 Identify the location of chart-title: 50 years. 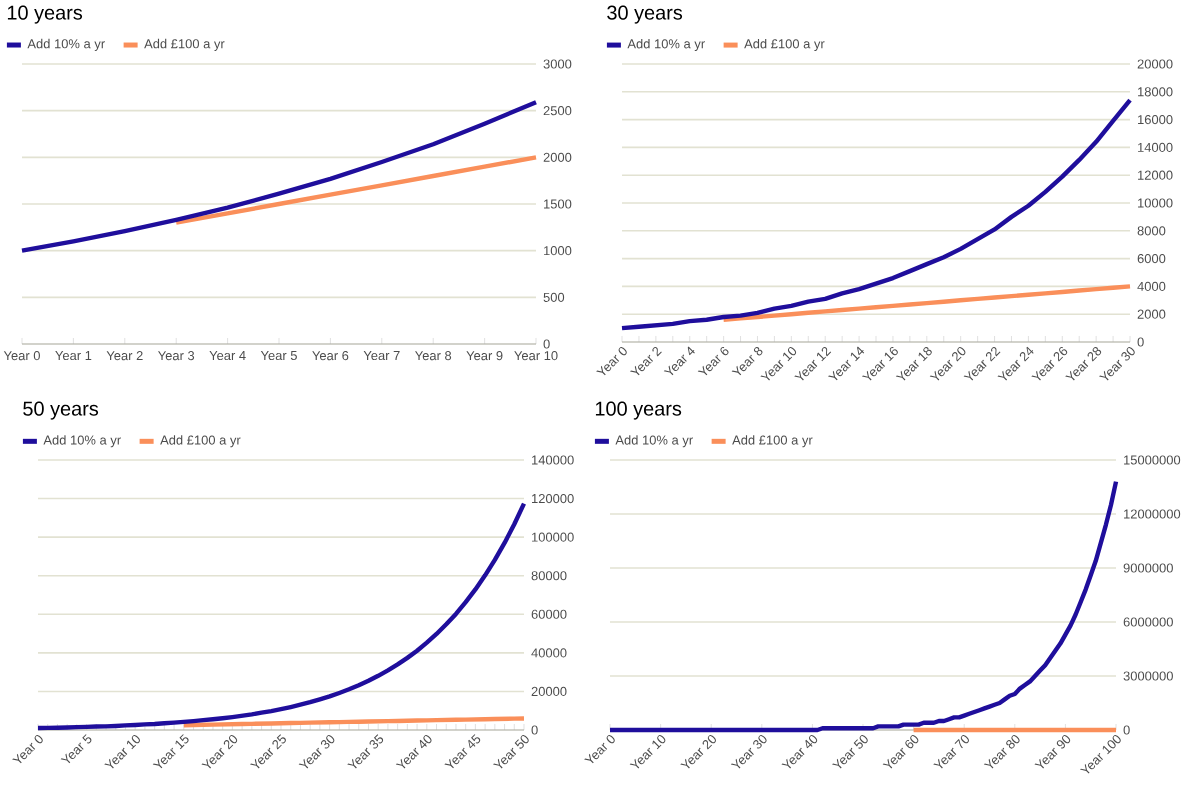
(61, 410).